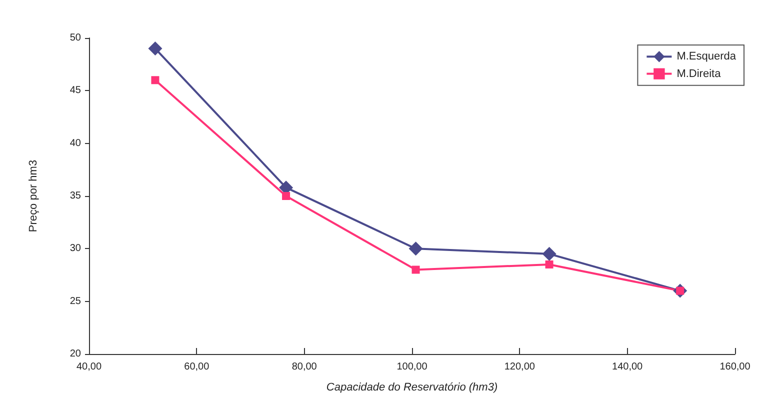 The height and width of the screenshot is (408, 784). I want to click on x-tick-label: 80,00, so click(305, 367).